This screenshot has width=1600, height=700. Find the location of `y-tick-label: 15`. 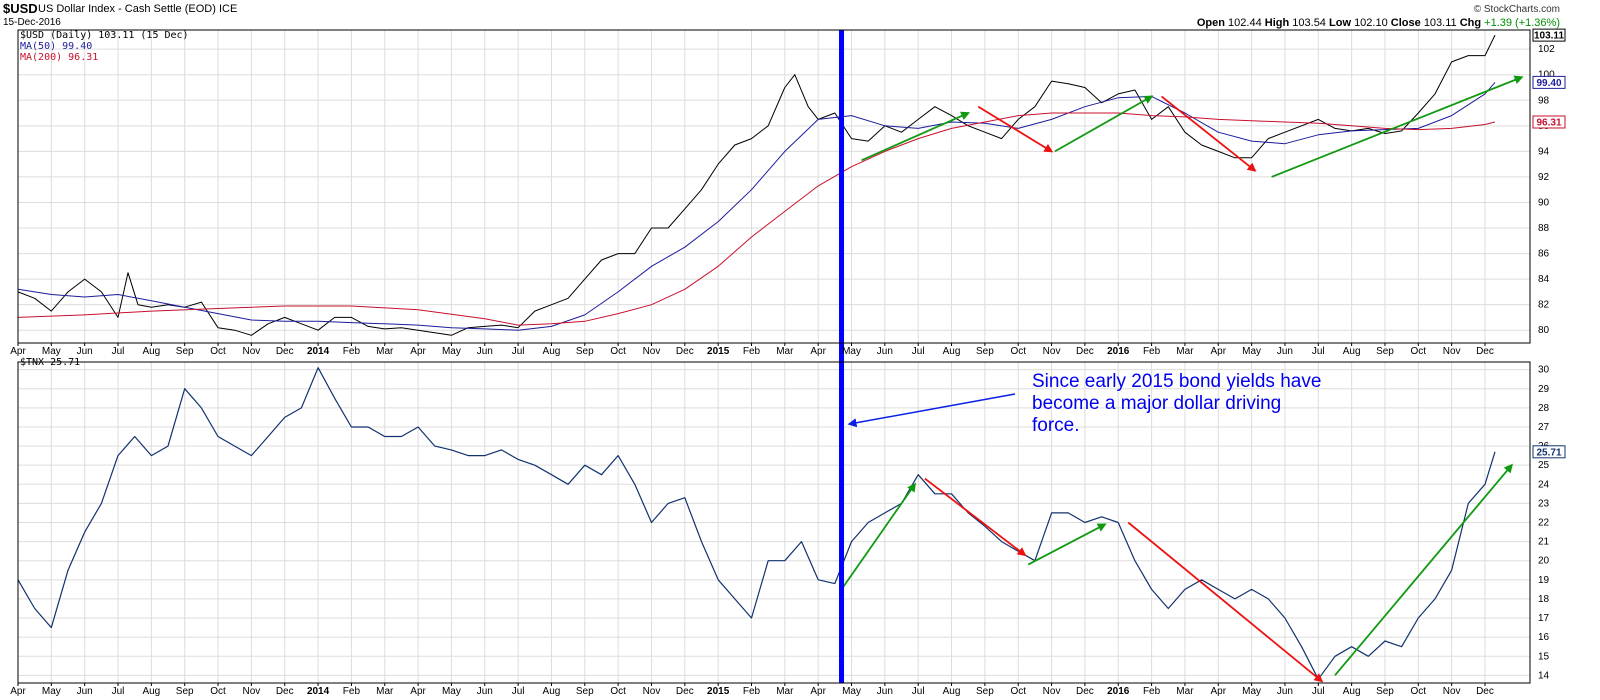

y-tick-label: 15 is located at coordinates (1544, 656).